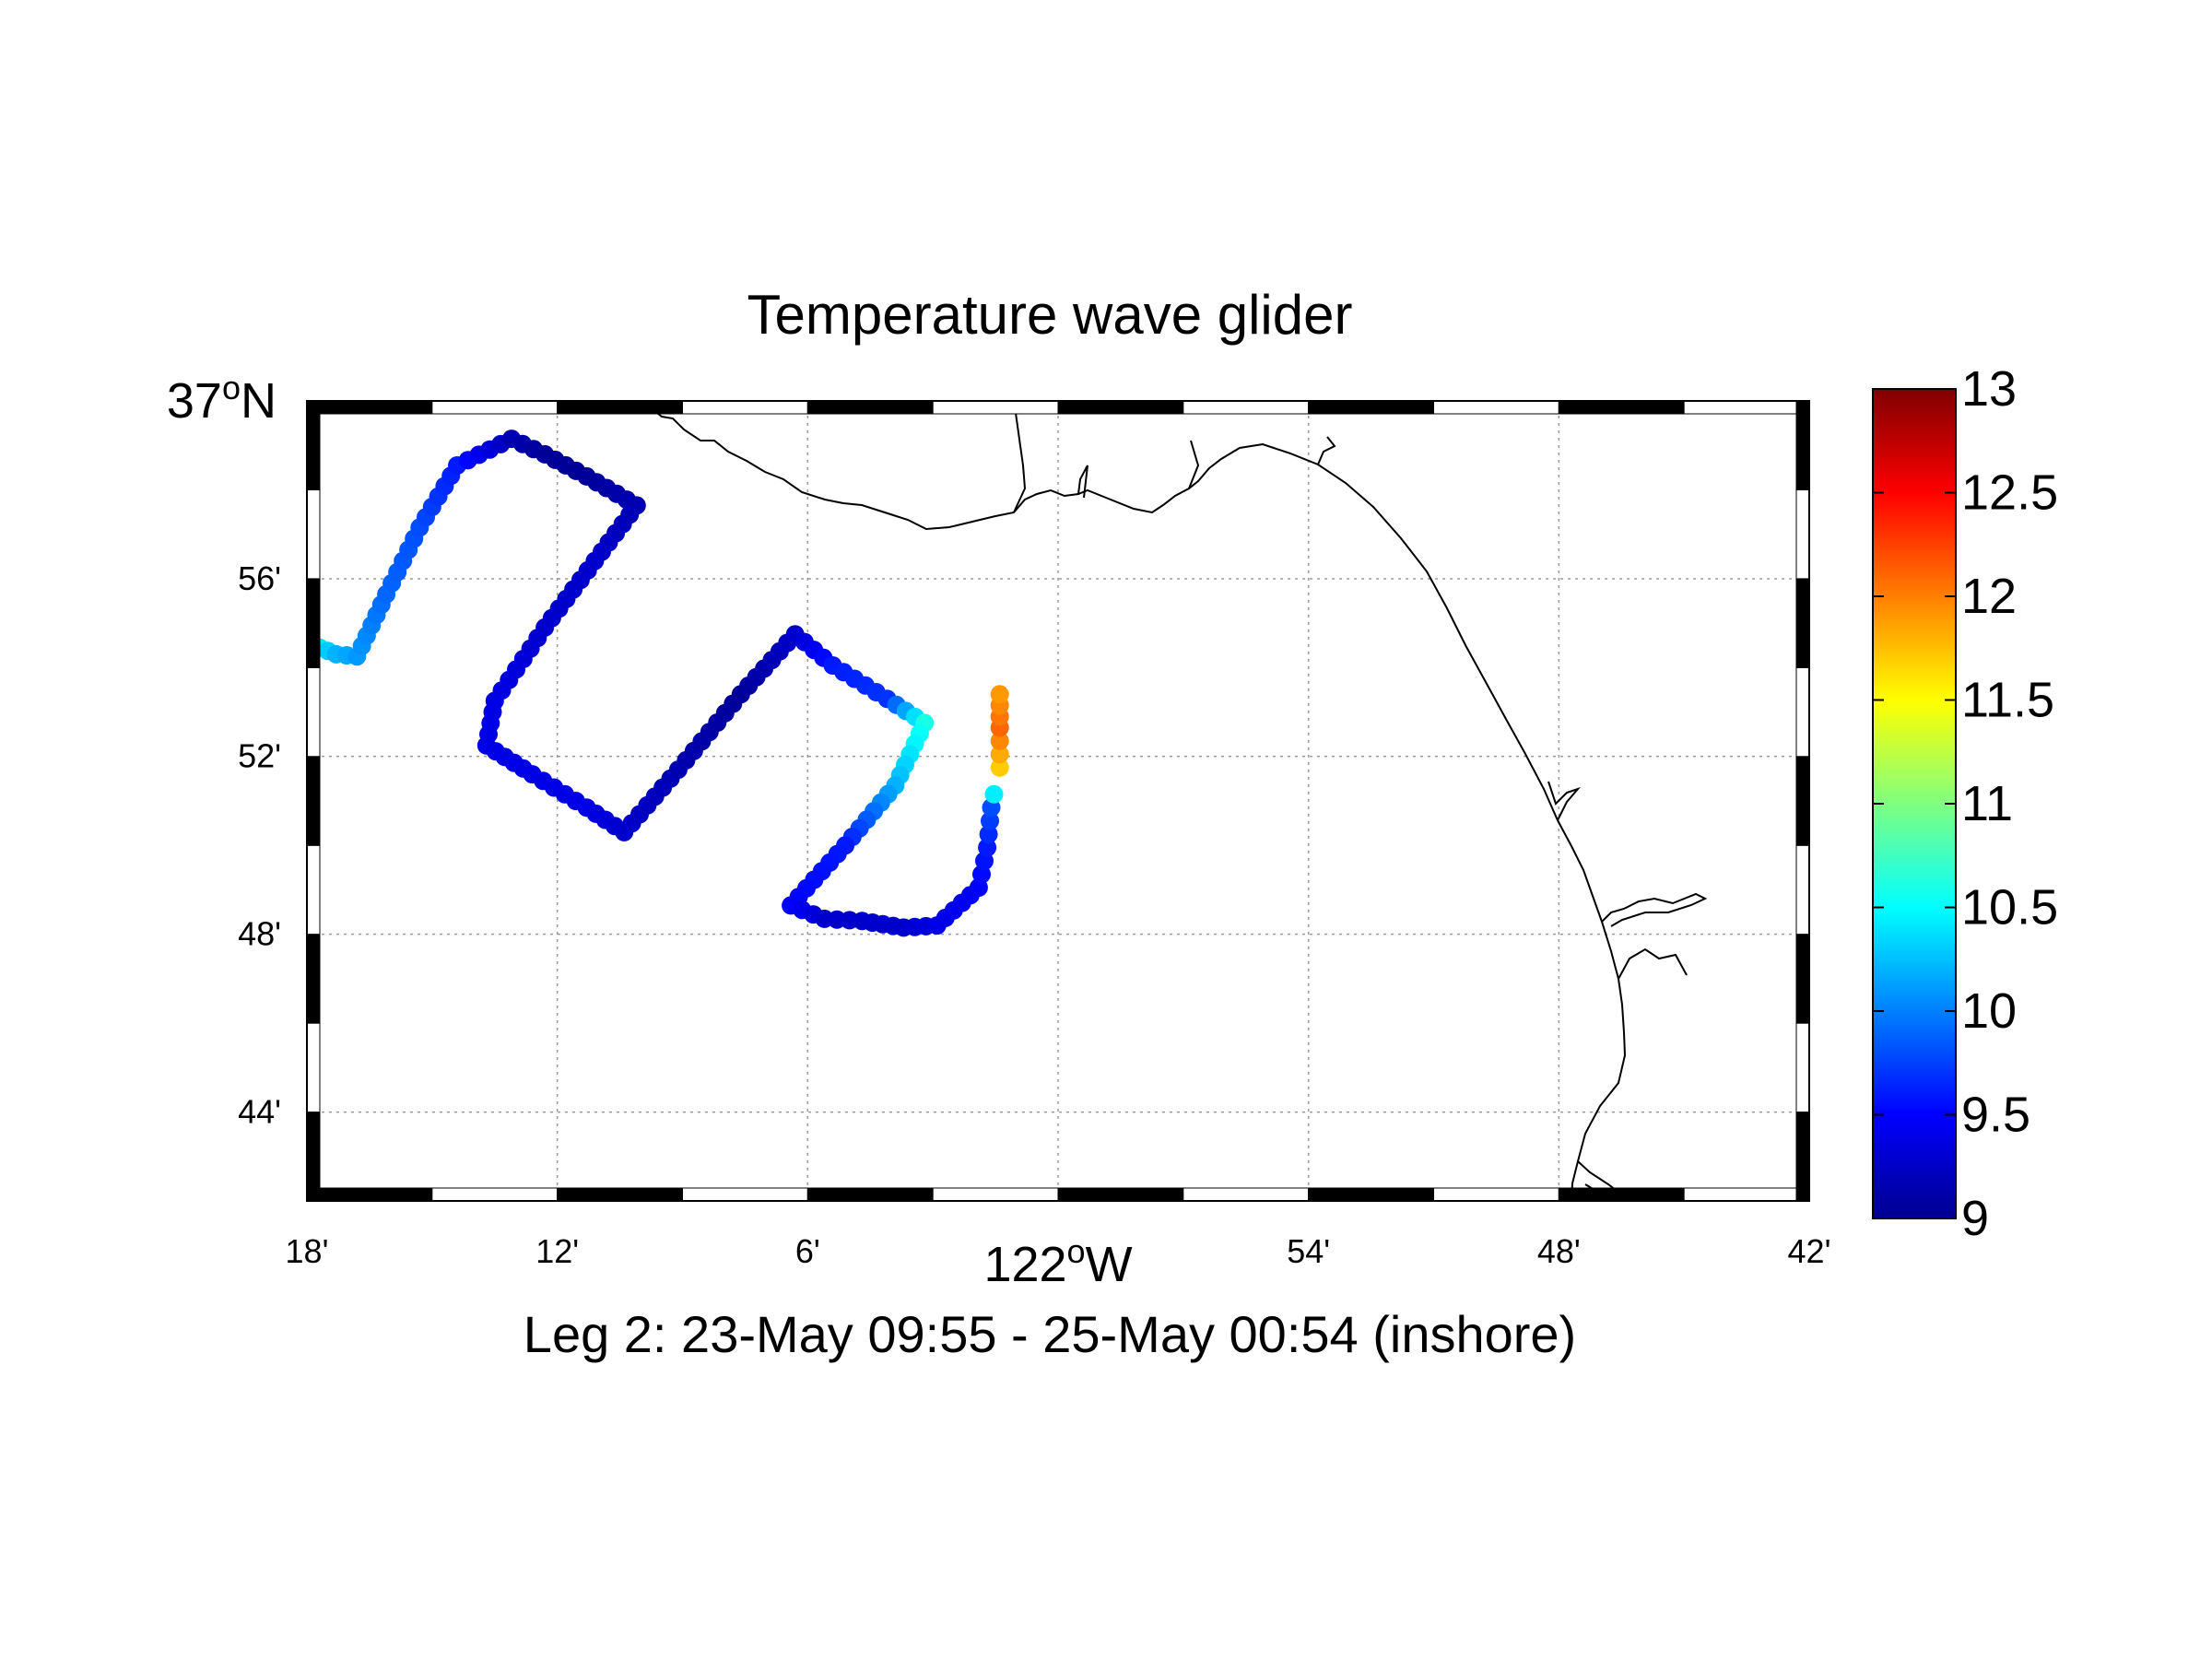 Image resolution: width=2212 pixels, height=1659 pixels. I want to click on x-tick-label: 6', so click(807, 1251).